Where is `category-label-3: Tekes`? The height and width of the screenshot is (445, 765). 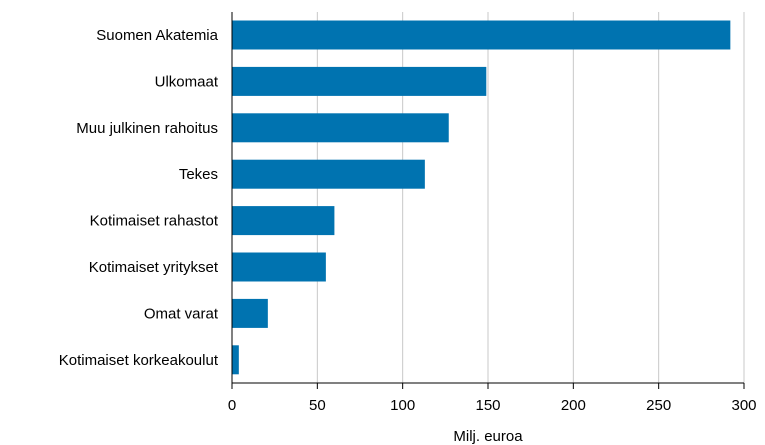 category-label-3: Tekes is located at coordinates (198, 174).